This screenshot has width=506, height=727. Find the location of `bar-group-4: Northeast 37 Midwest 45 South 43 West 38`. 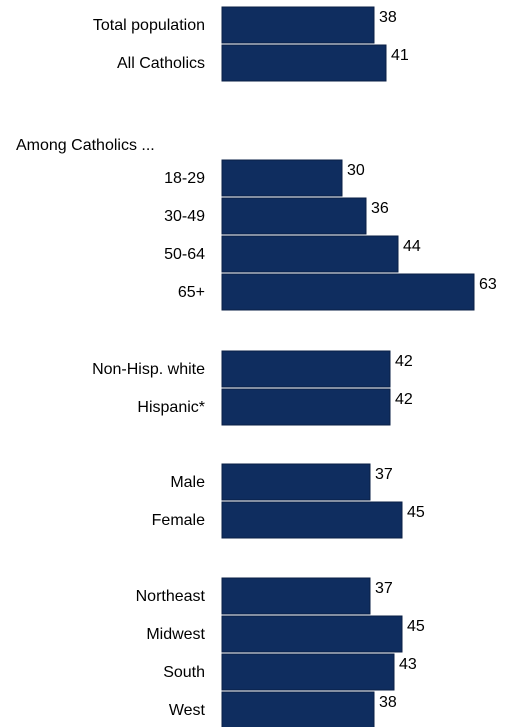

bar-group-4: Northeast 37 Midwest 45 South 43 West 38 is located at coordinates (280, 652).